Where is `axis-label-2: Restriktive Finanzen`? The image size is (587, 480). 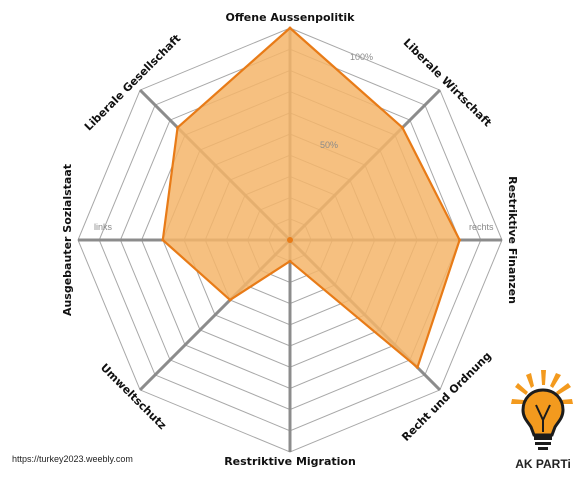 axis-label-2: Restriktive Finanzen is located at coordinates (512, 240).